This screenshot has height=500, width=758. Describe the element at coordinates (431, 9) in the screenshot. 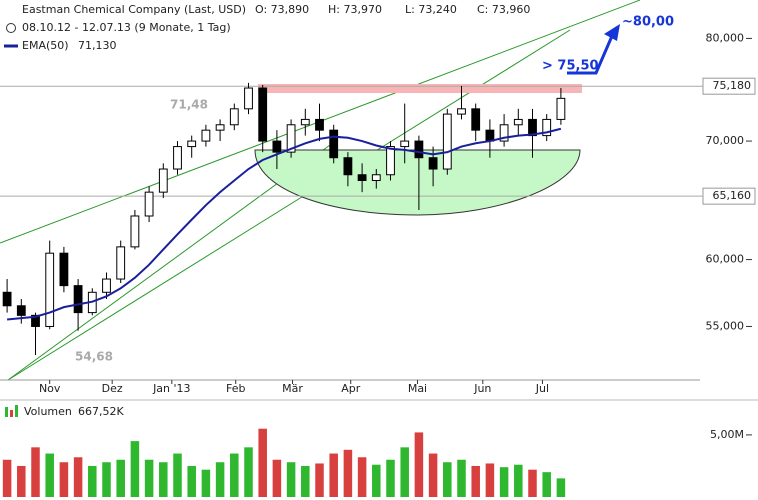

I see `ohlc-label: L: 73,240` at that location.